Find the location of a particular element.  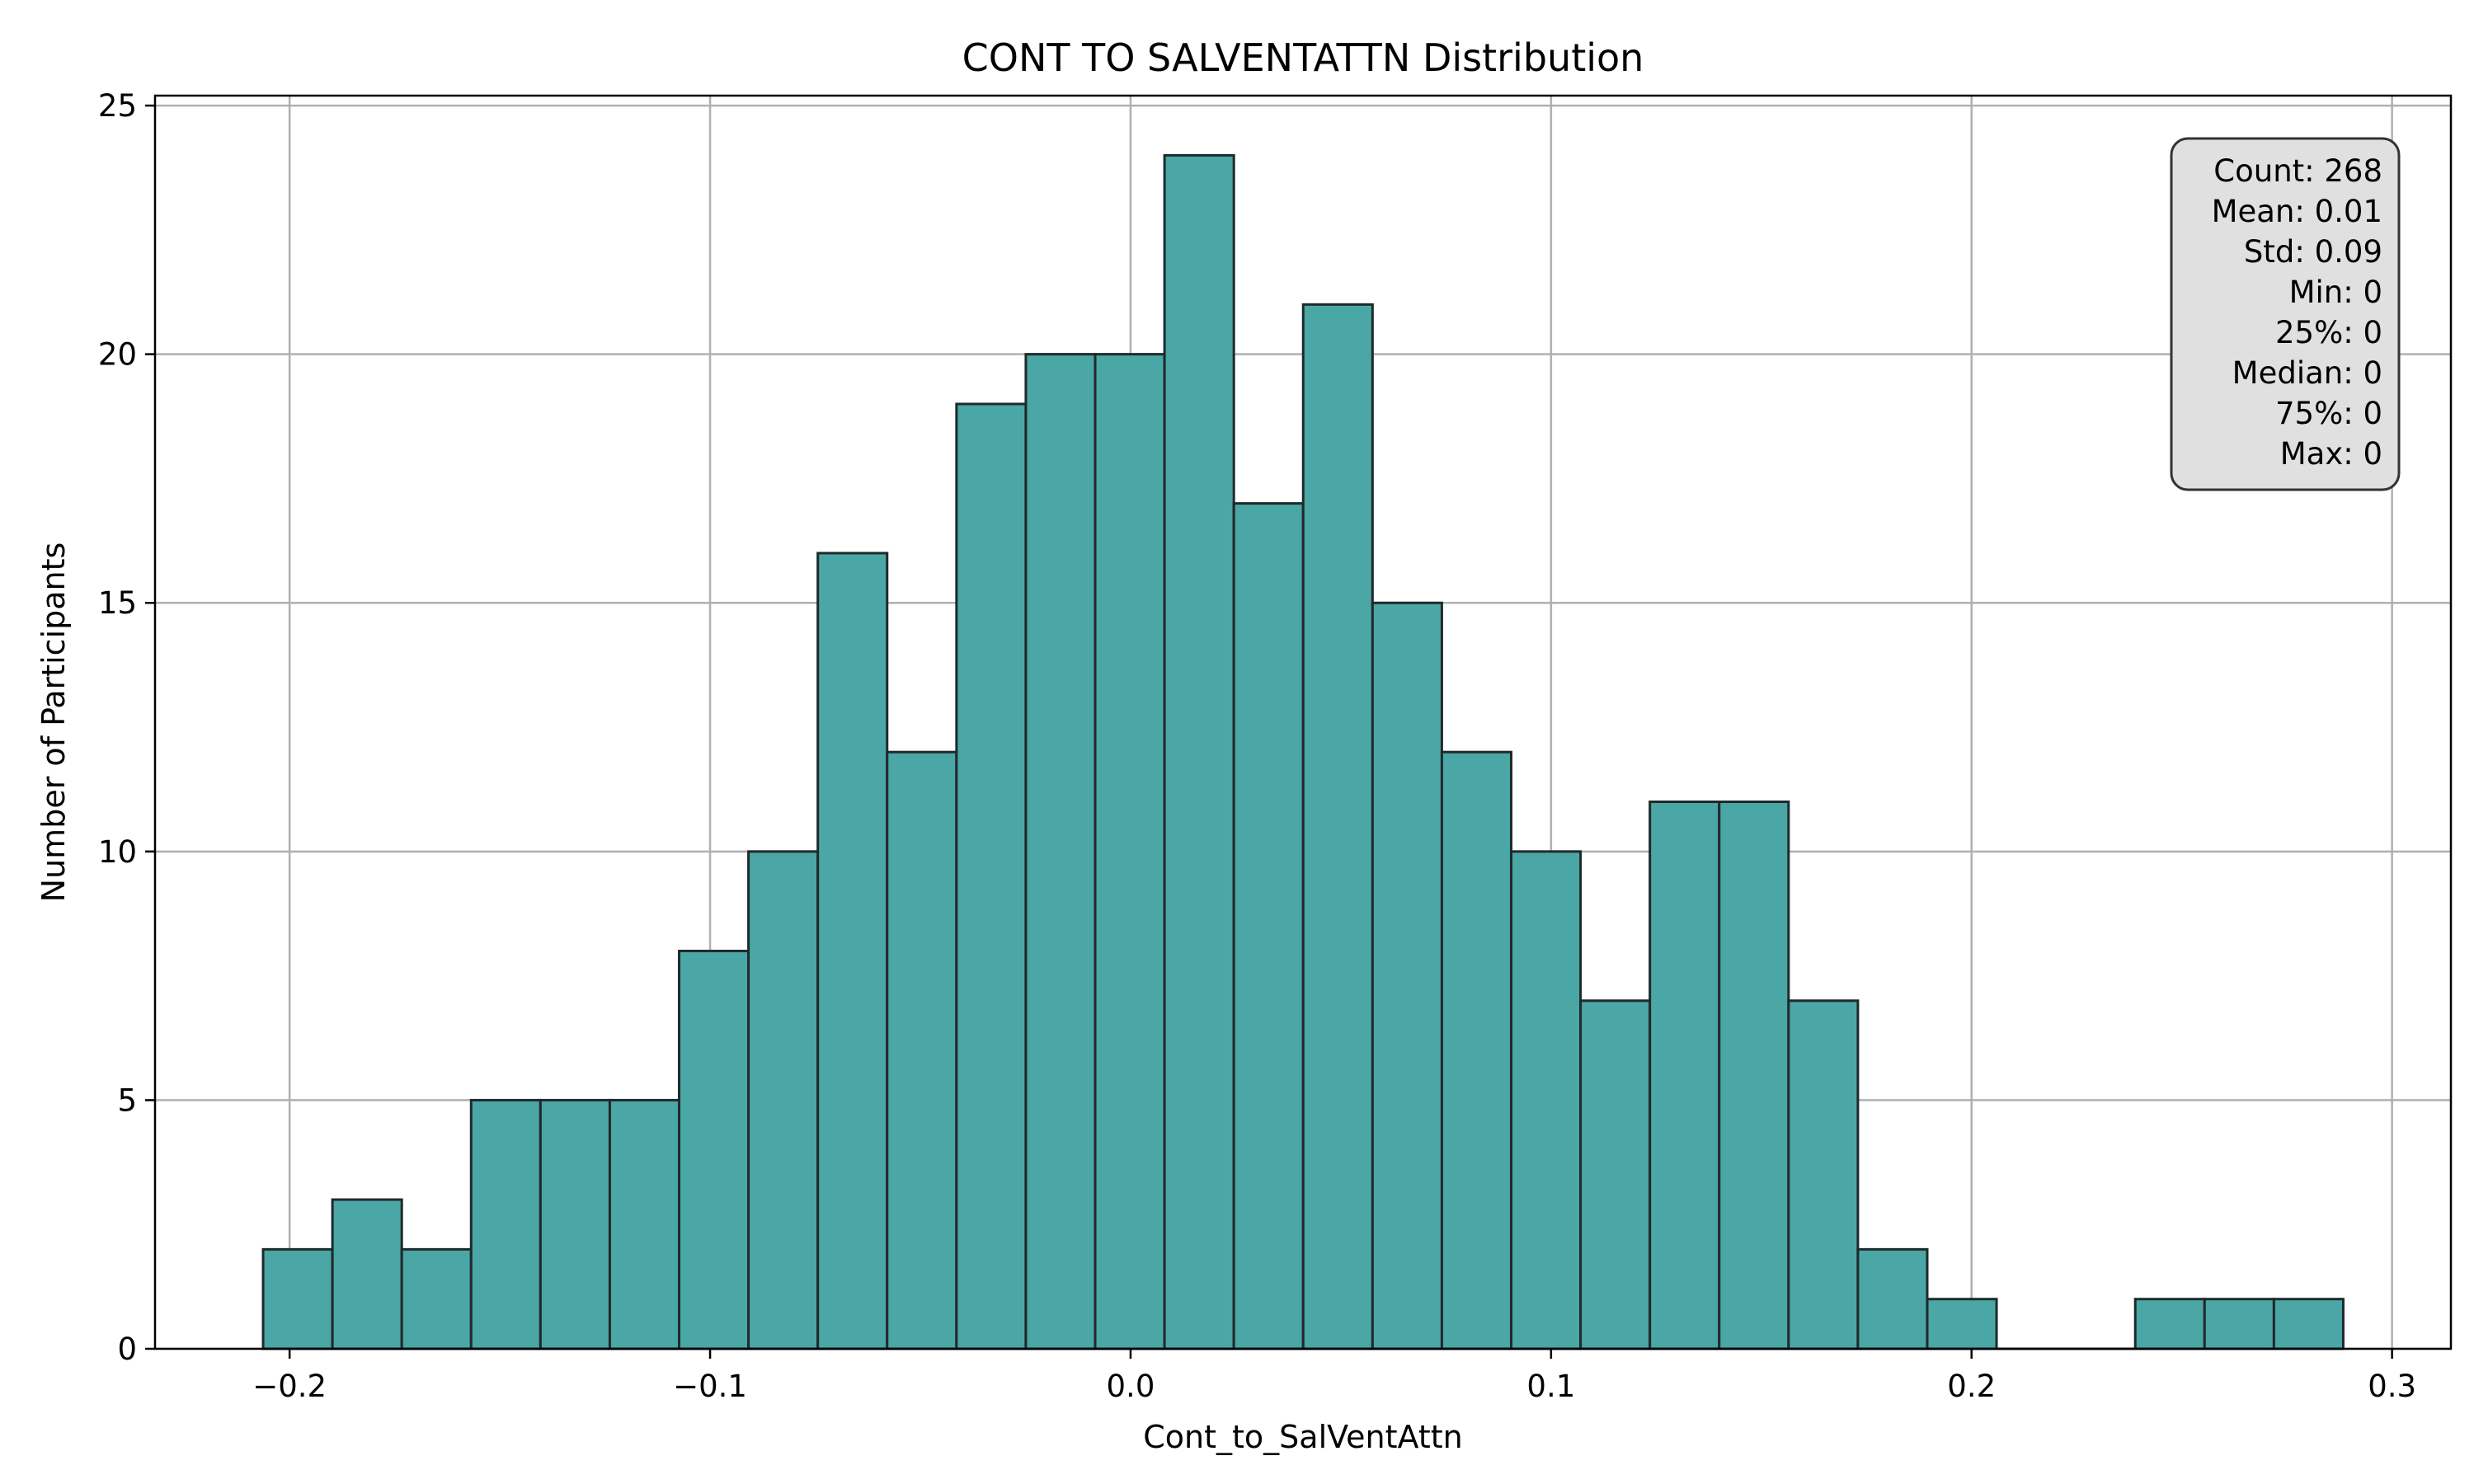

y-tick-label: 10 is located at coordinates (117, 852).